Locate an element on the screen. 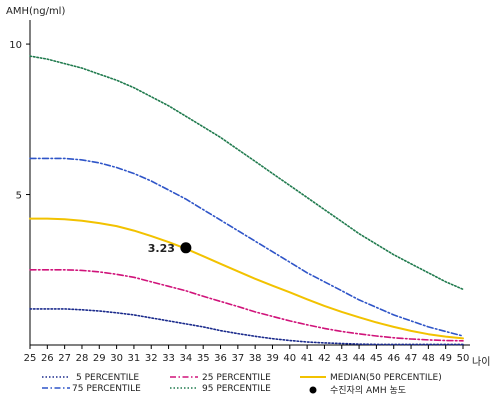  x-tick-label: 48 is located at coordinates (428, 358).